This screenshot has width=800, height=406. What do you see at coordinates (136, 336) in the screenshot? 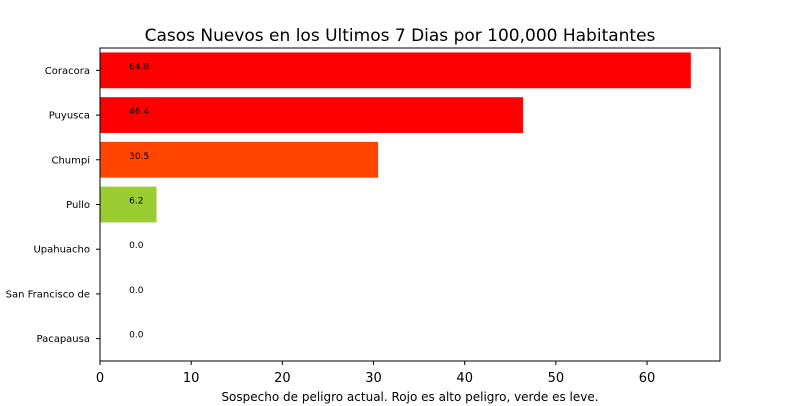
I see `value-label-6: 0.0` at bounding box center [136, 336].